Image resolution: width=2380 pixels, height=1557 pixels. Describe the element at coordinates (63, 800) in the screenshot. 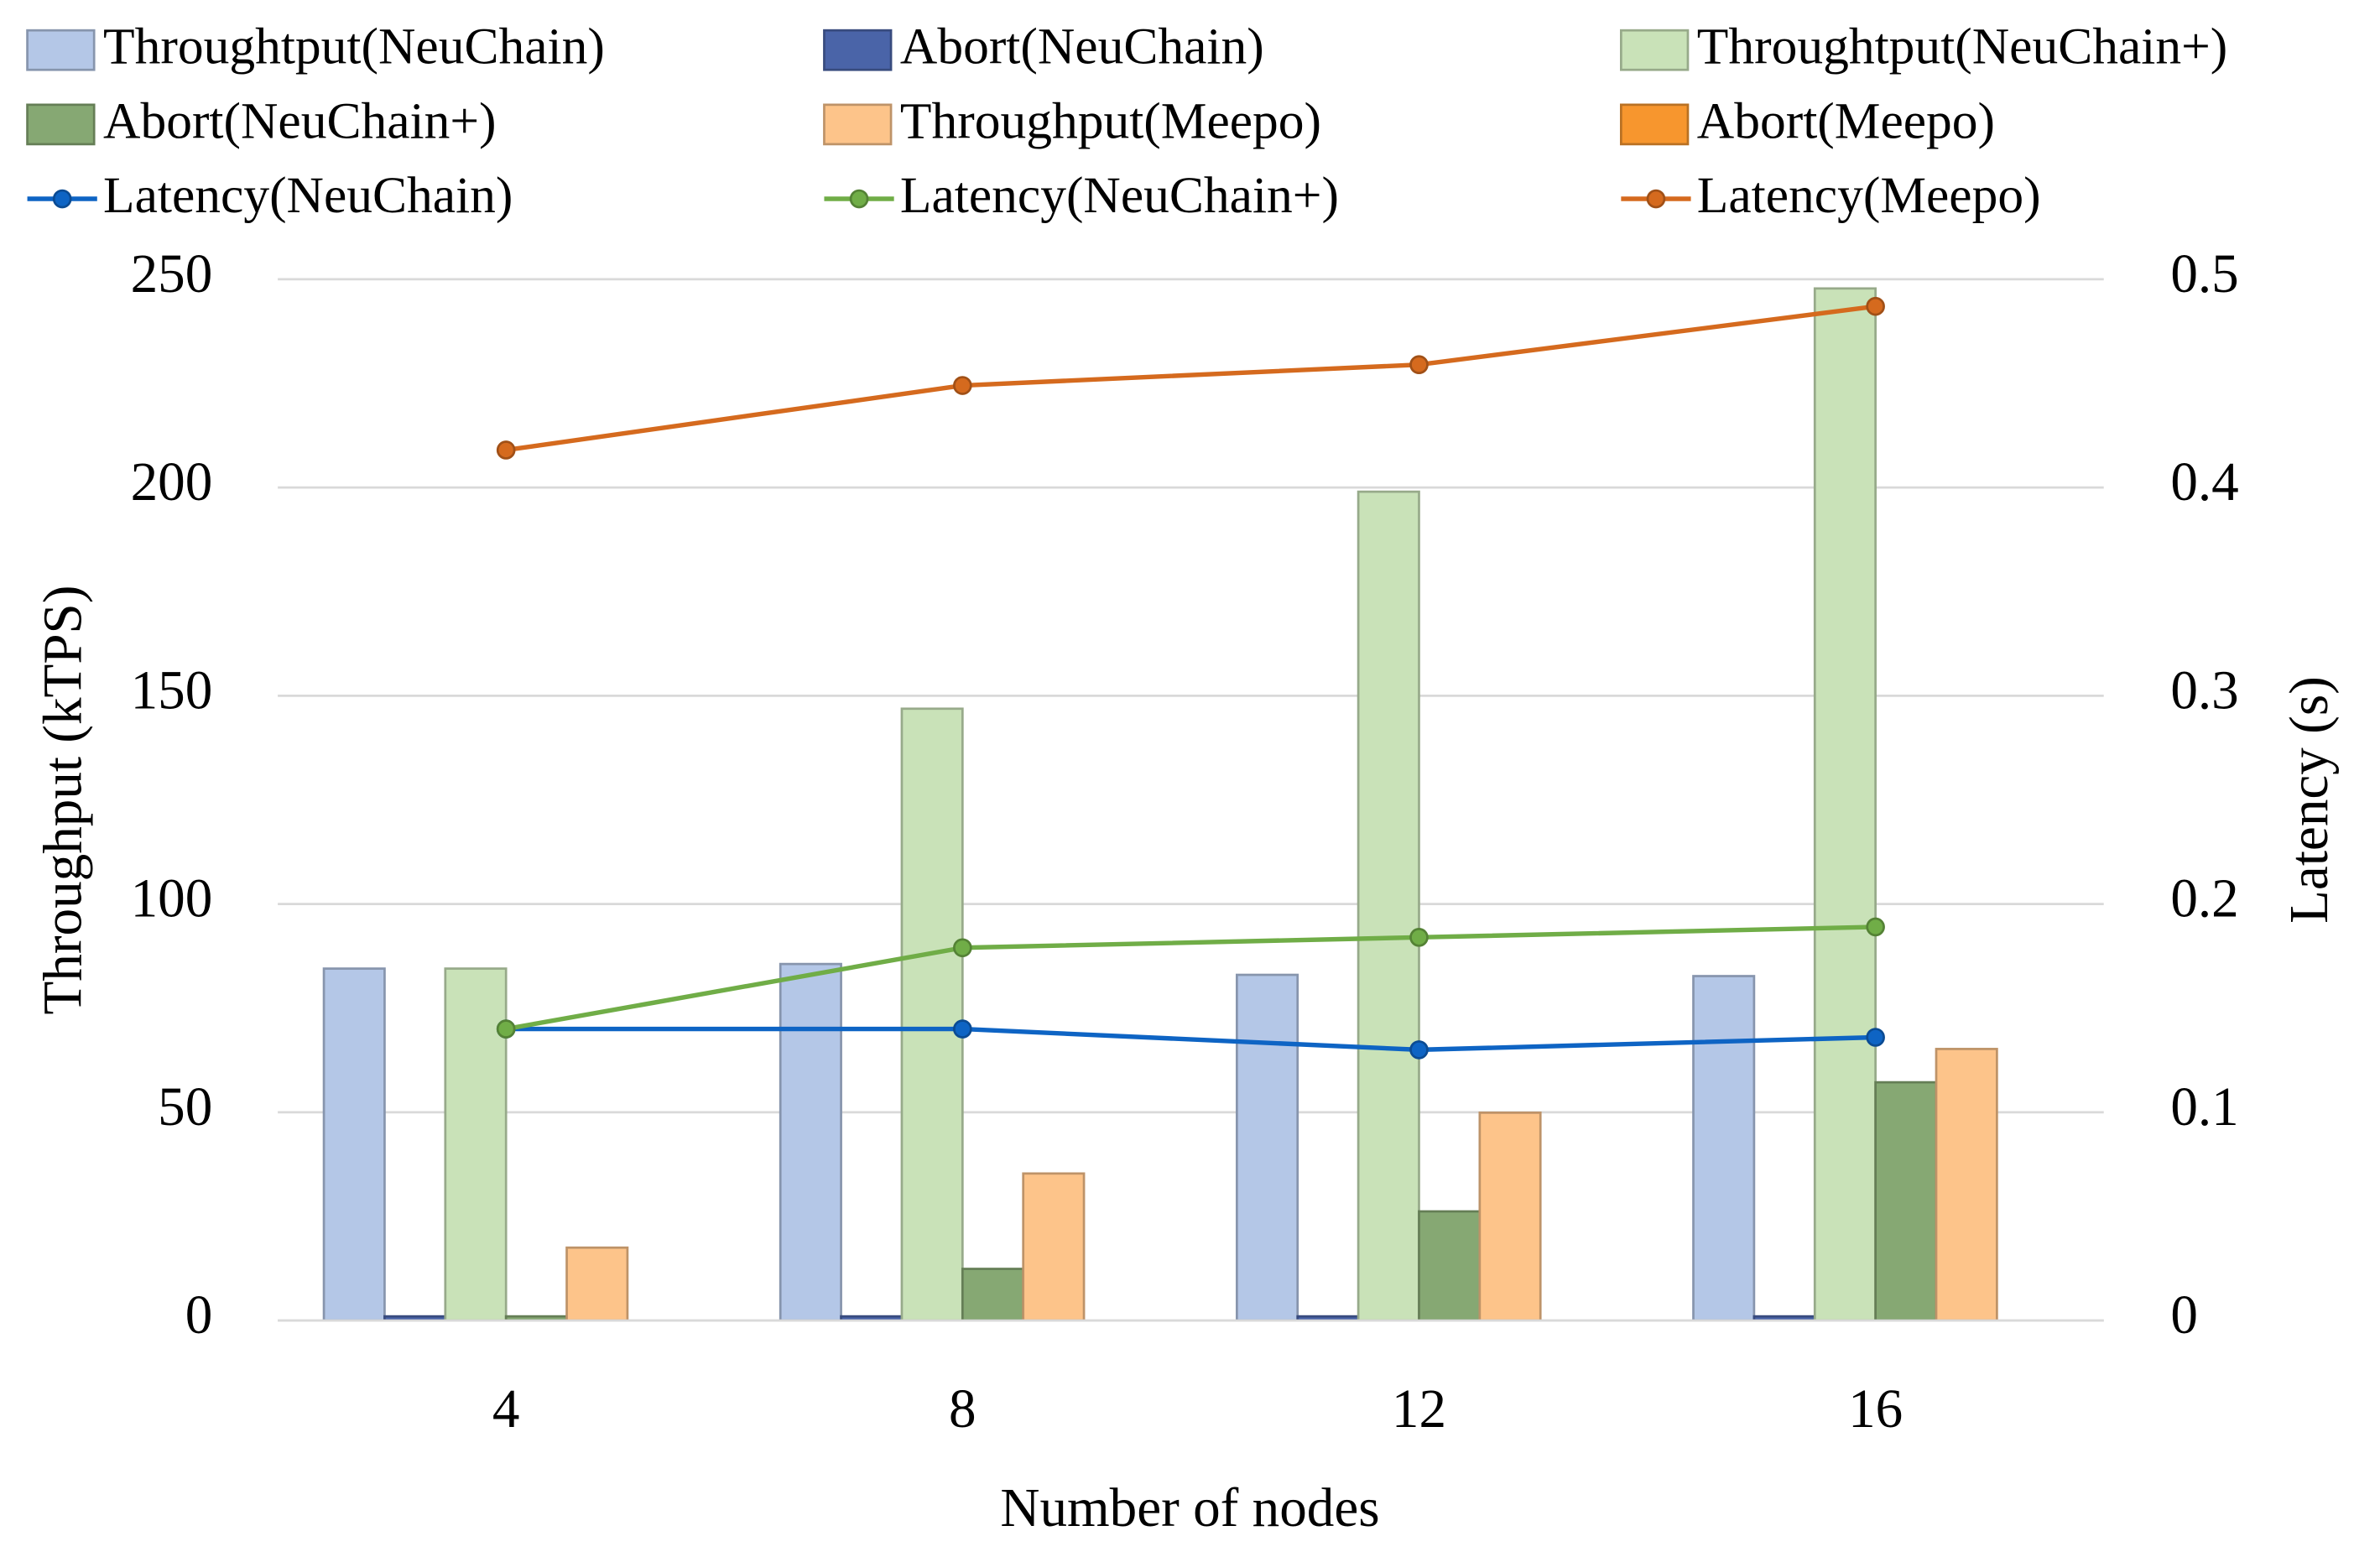

I see `y-axis-title: Throughput (kTPS)` at that location.